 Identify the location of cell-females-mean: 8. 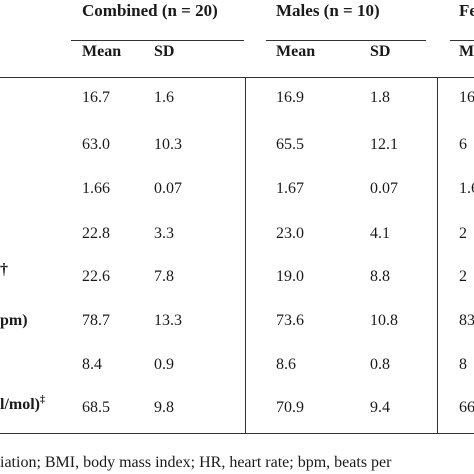
(463, 364).